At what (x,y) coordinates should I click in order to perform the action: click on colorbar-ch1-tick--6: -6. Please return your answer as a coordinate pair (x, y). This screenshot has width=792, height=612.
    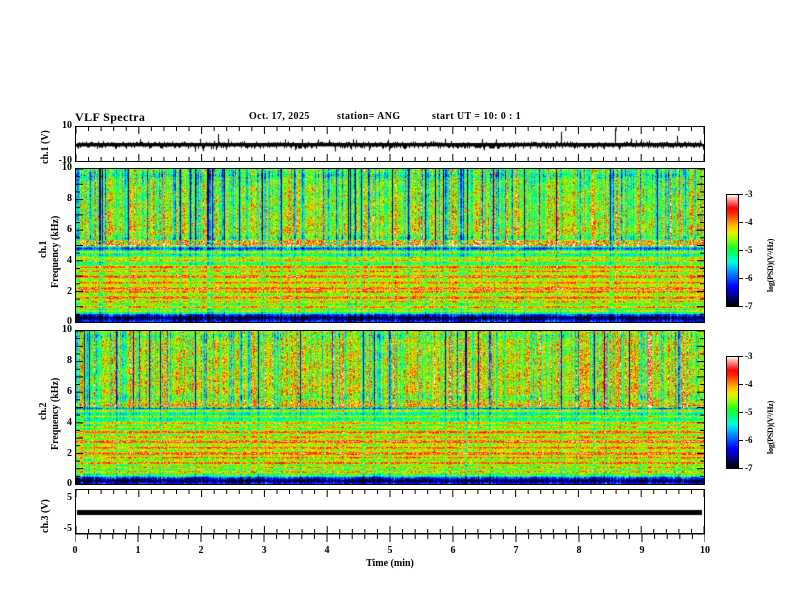
    Looking at the image, I should click on (749, 278).